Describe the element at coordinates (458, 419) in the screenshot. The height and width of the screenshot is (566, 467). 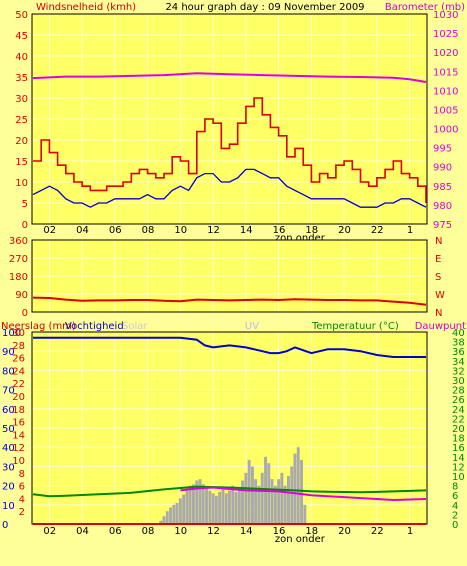
I see `temperature-tick-label: 22` at that location.